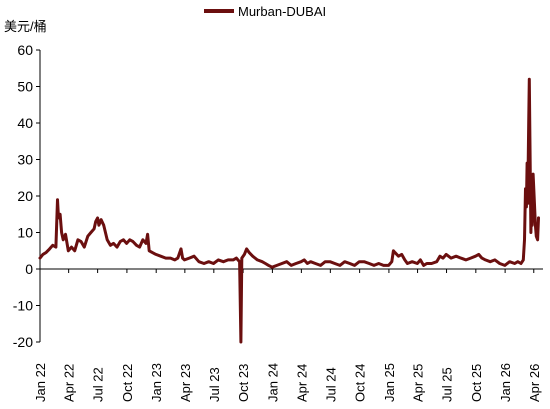  Describe the element at coordinates (23, 342) in the screenshot. I see `y-tick-label: -20` at that location.